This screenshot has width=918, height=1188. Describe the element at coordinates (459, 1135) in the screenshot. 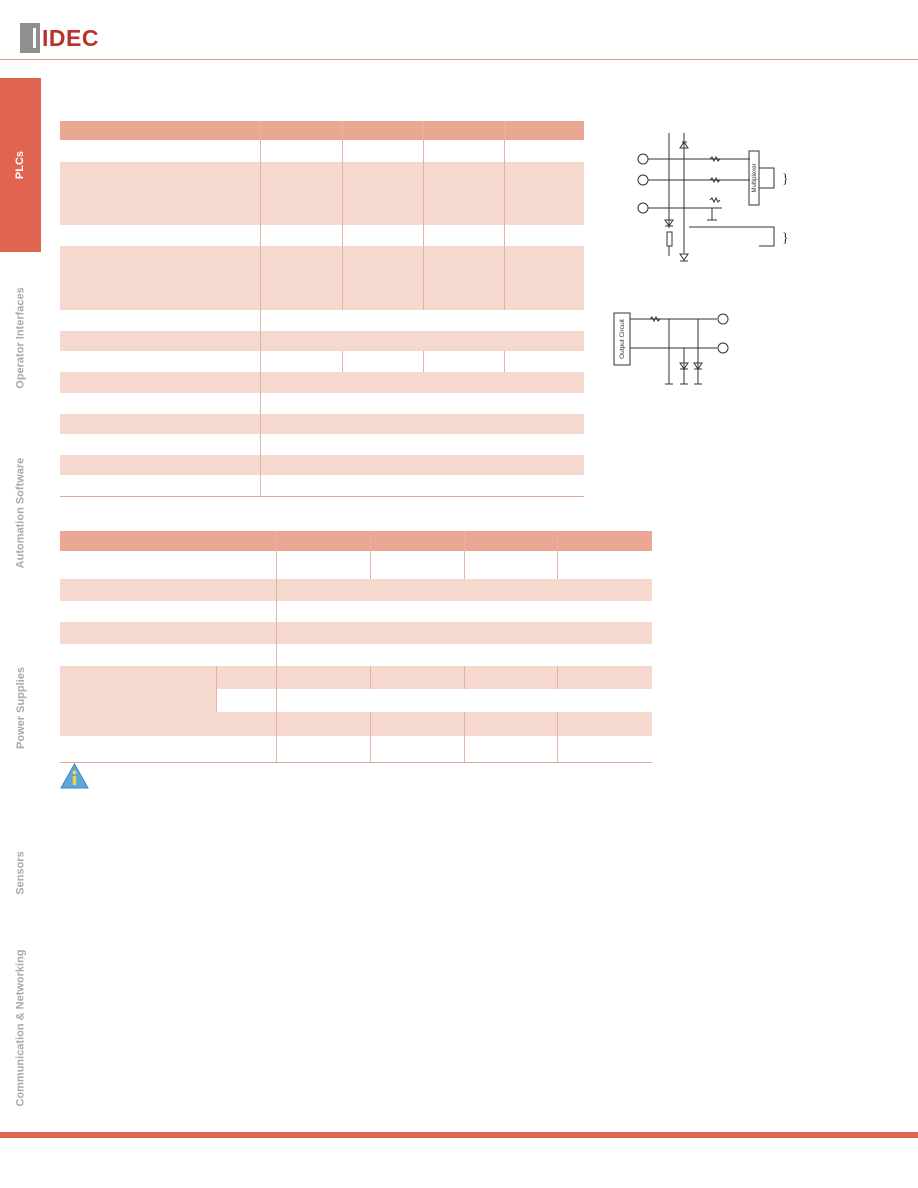

I see `footer-bar` at that location.